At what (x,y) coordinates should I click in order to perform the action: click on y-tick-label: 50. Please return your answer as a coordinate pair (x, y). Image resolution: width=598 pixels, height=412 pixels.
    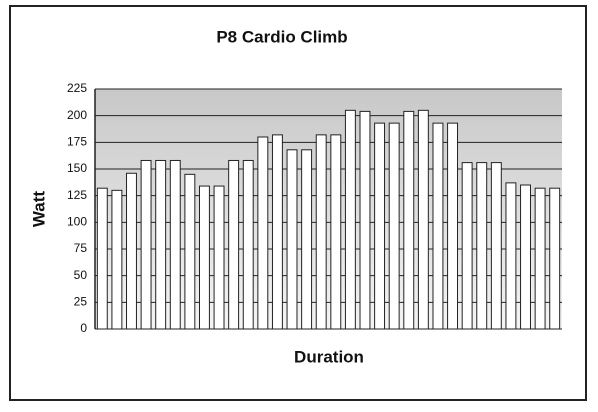
    Looking at the image, I should click on (81, 275).